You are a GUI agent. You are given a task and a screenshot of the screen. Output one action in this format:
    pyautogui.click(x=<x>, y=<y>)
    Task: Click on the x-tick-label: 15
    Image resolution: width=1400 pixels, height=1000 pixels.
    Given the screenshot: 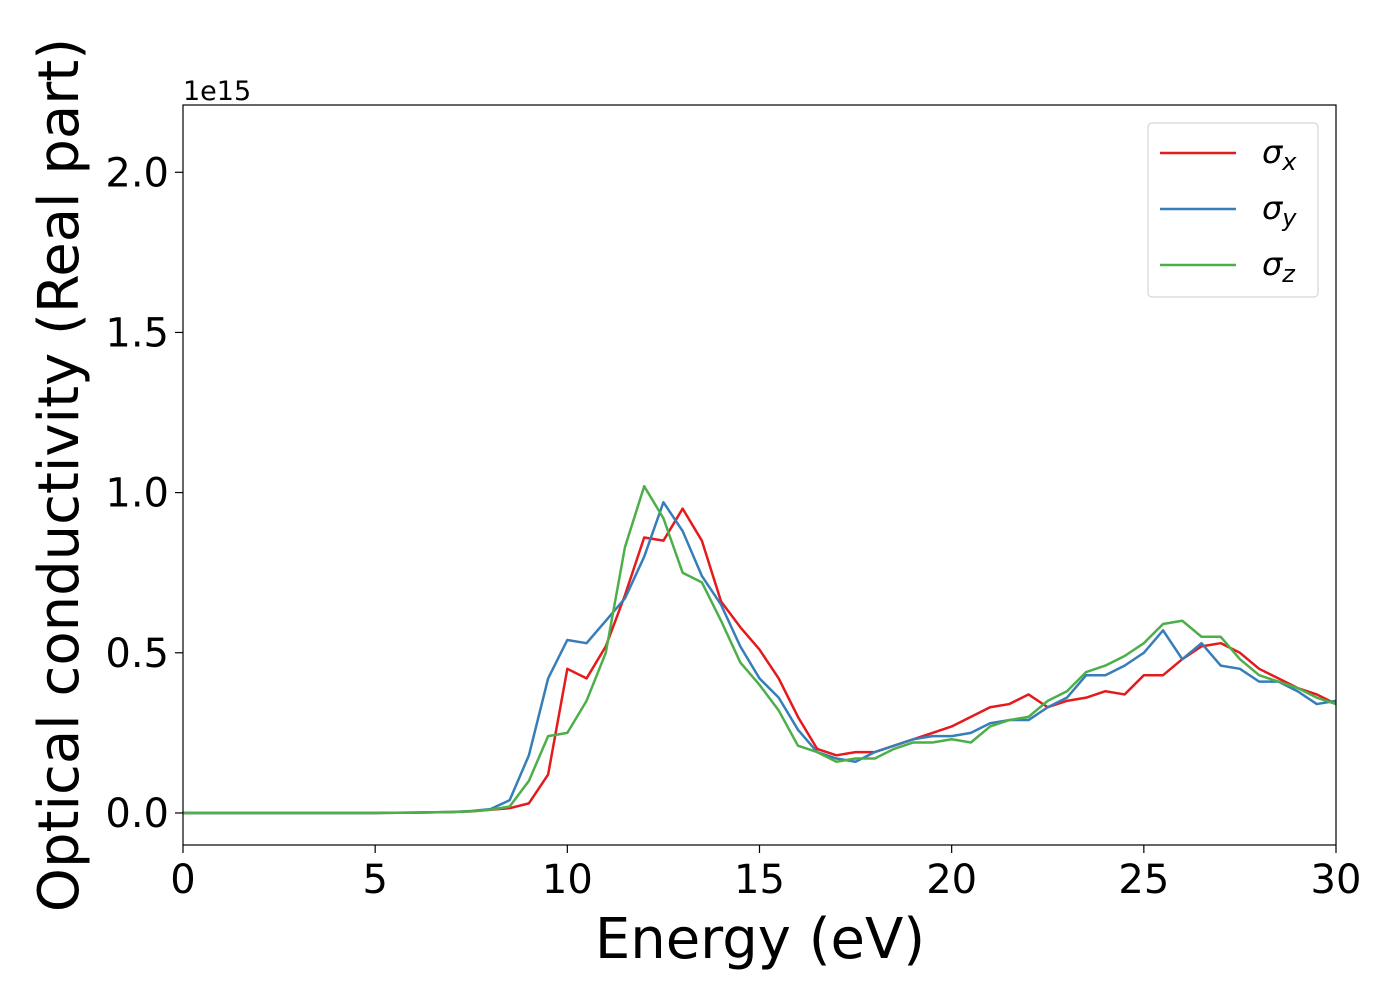 What is the action you would take?
    pyautogui.click(x=759, y=880)
    